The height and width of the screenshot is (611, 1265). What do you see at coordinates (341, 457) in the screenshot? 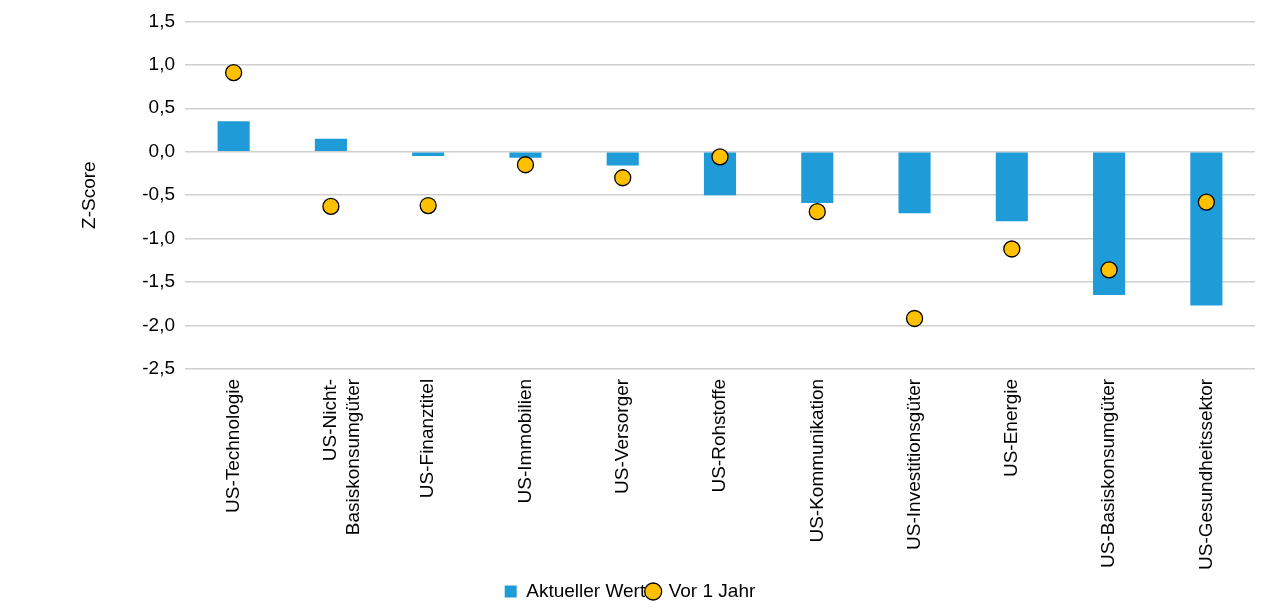
I see `x-tick-label: US-Nicht-Basiskonsumgüter` at bounding box center [341, 457].